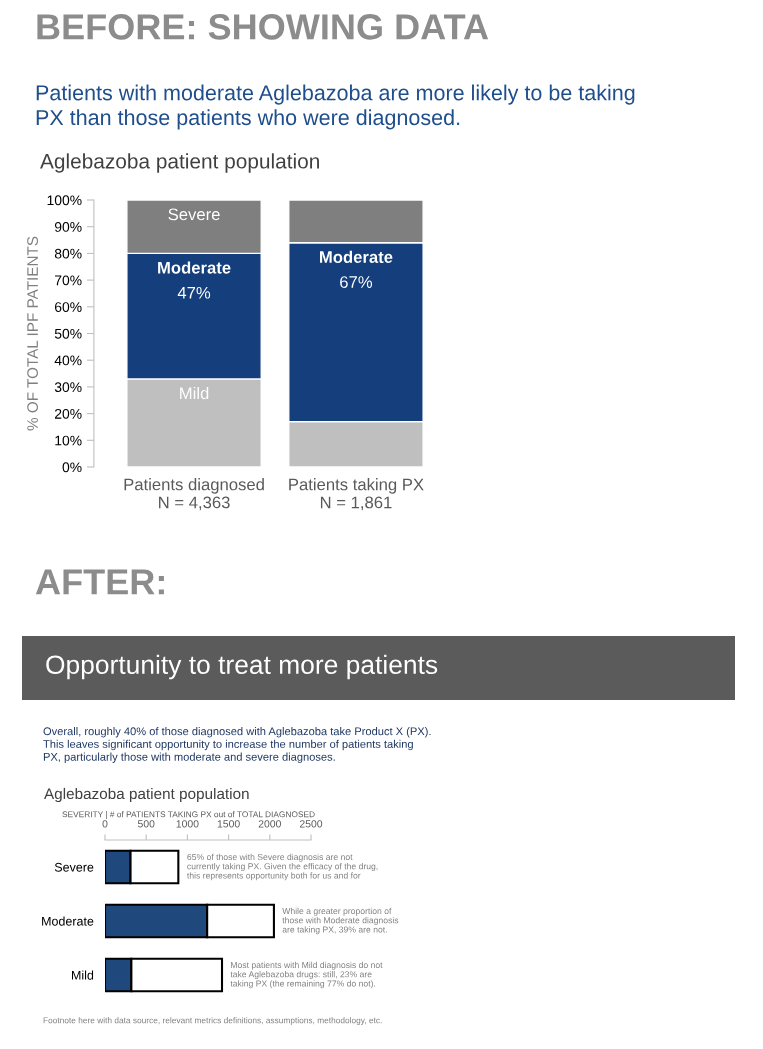 The image size is (763, 1049). I want to click on data-label: 67%, so click(356, 282).